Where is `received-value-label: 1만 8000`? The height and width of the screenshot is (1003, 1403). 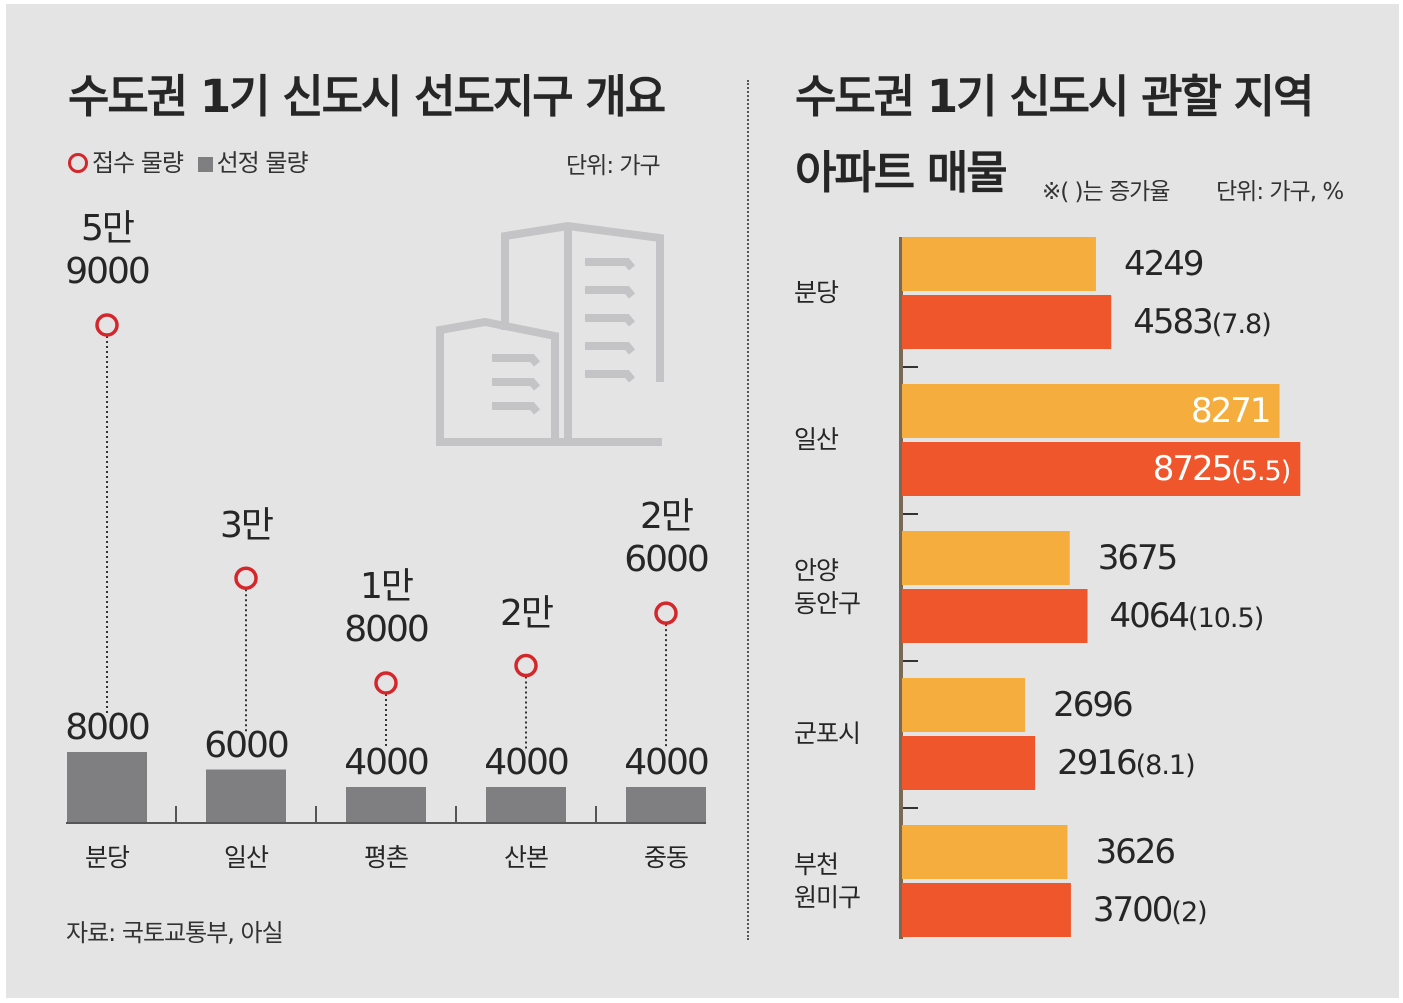 received-value-label: 1만 8000 is located at coordinates (386, 608).